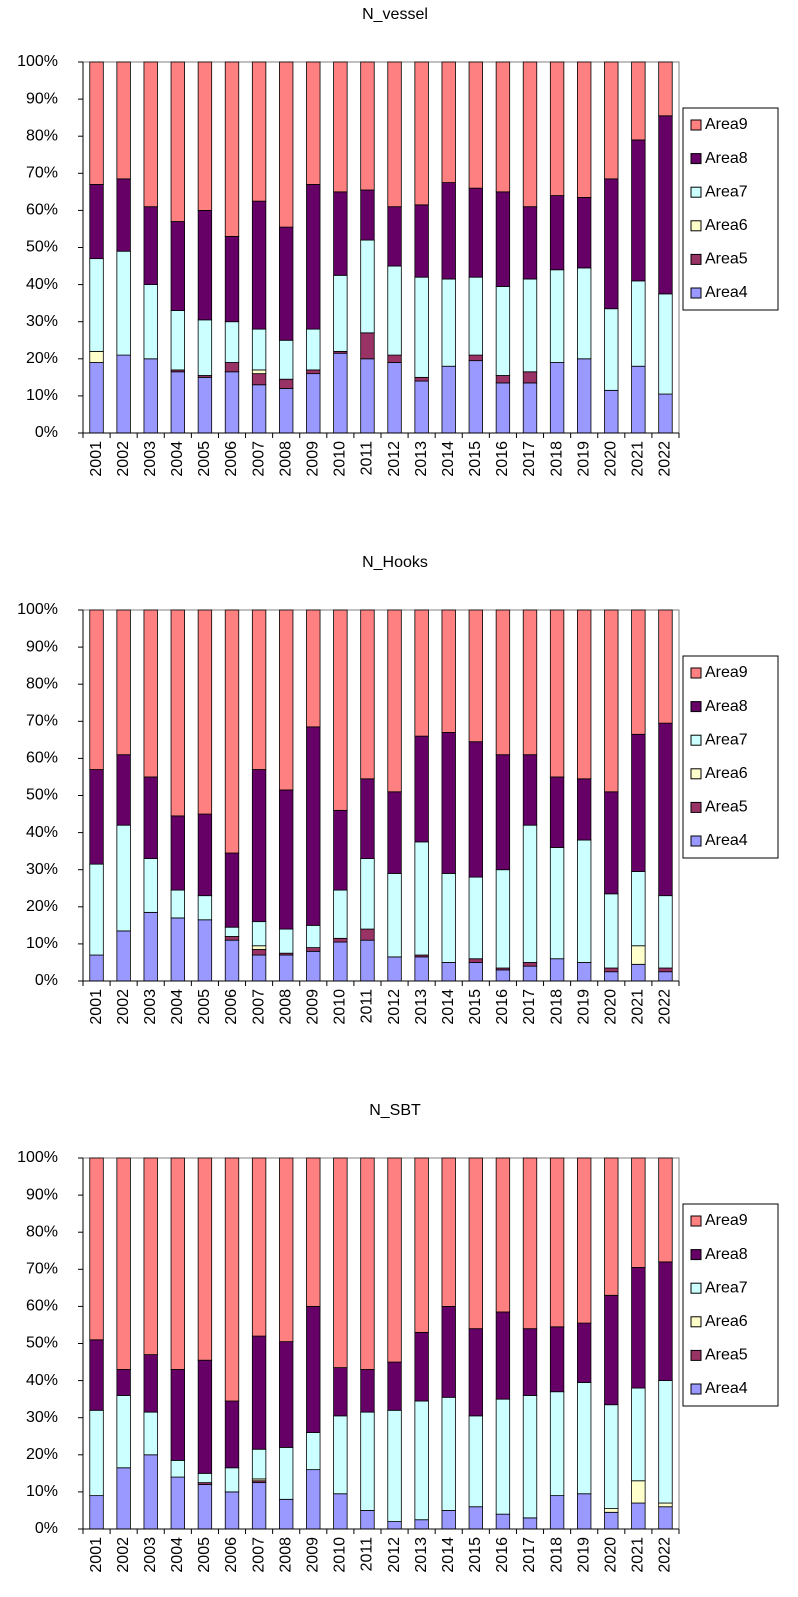 The image size is (798, 1597). Describe the element at coordinates (726, 1321) in the screenshot. I see `legend-label: Area6` at that location.